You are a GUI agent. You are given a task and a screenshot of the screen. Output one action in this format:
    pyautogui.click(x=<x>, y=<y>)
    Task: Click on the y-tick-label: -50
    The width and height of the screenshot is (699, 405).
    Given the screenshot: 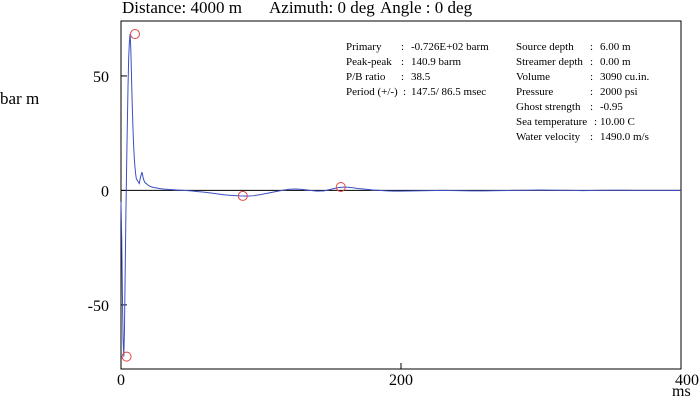 What is the action you would take?
    pyautogui.click(x=98, y=306)
    